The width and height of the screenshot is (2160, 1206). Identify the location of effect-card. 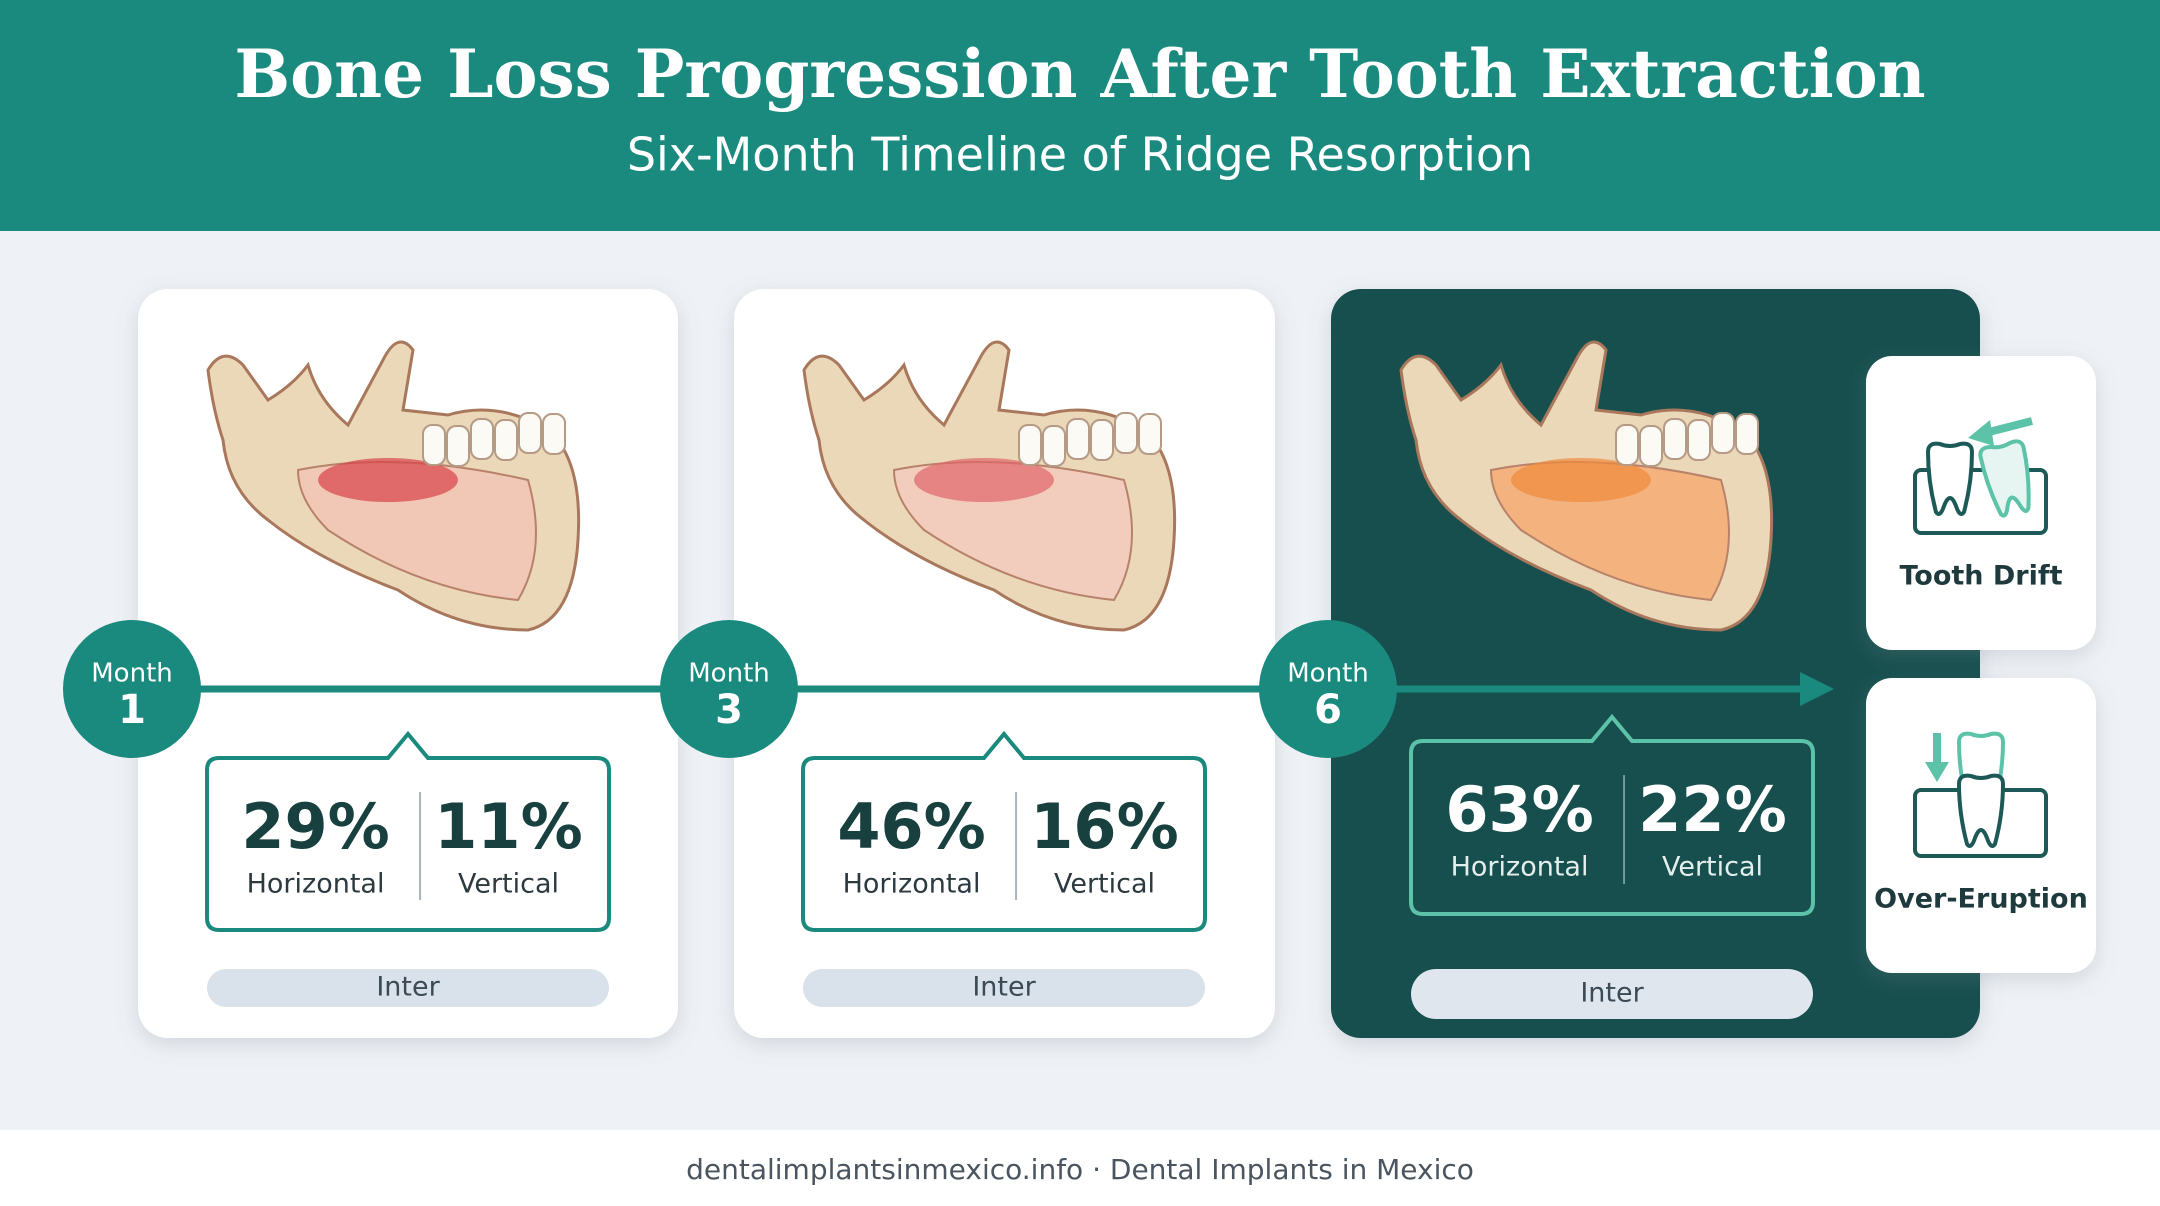
(1981, 503).